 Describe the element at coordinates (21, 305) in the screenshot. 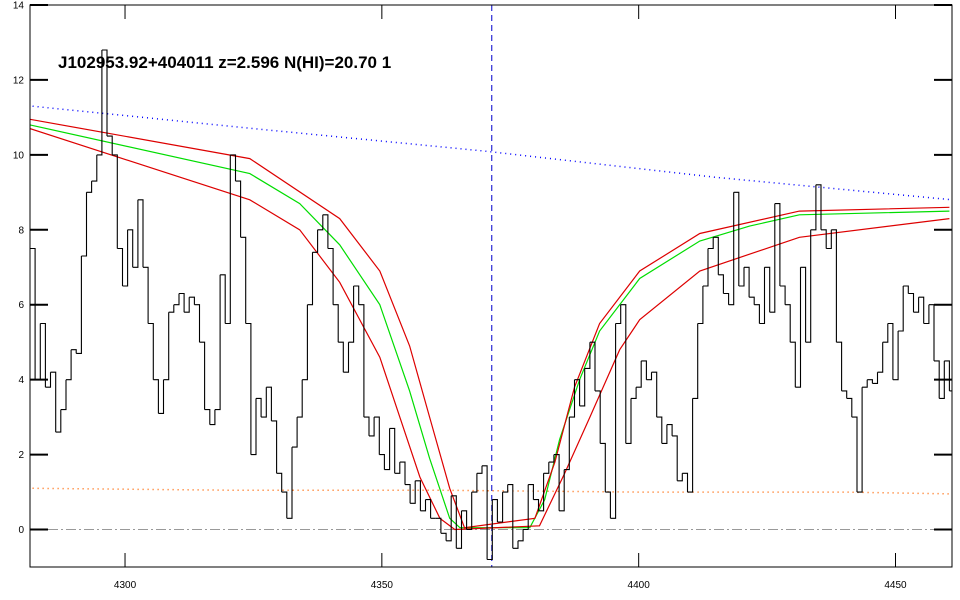

I see `y-tick-label: 6` at that location.